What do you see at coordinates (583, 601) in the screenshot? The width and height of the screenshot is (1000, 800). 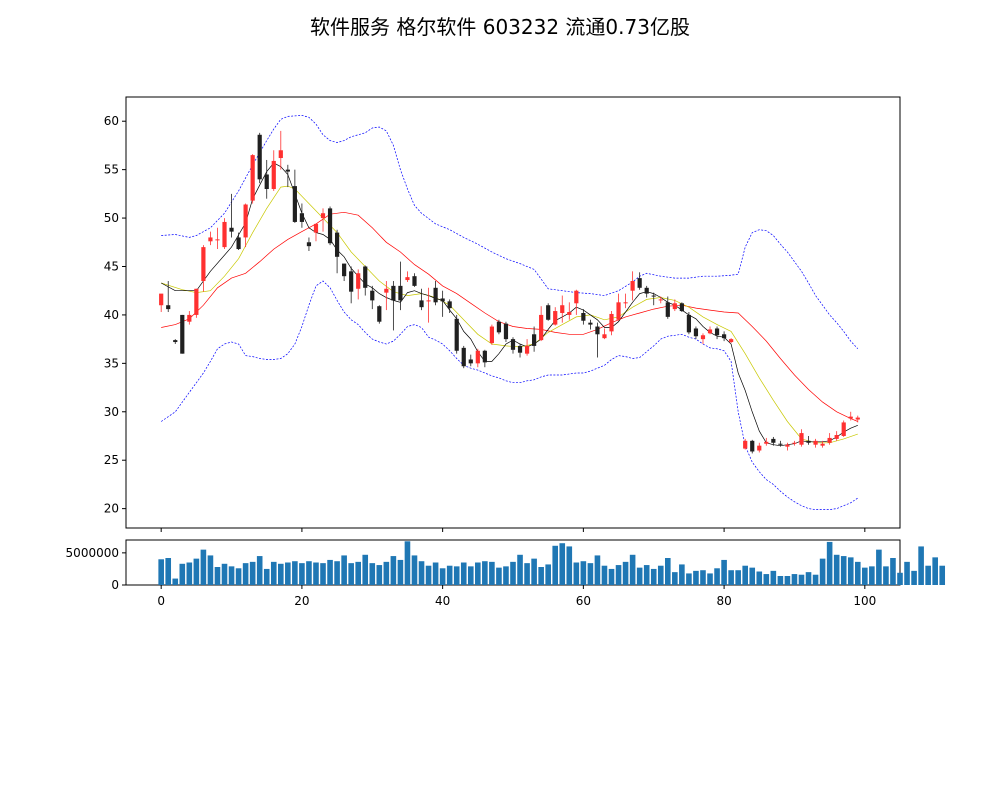 I see `x-tick-label: 60` at bounding box center [583, 601].